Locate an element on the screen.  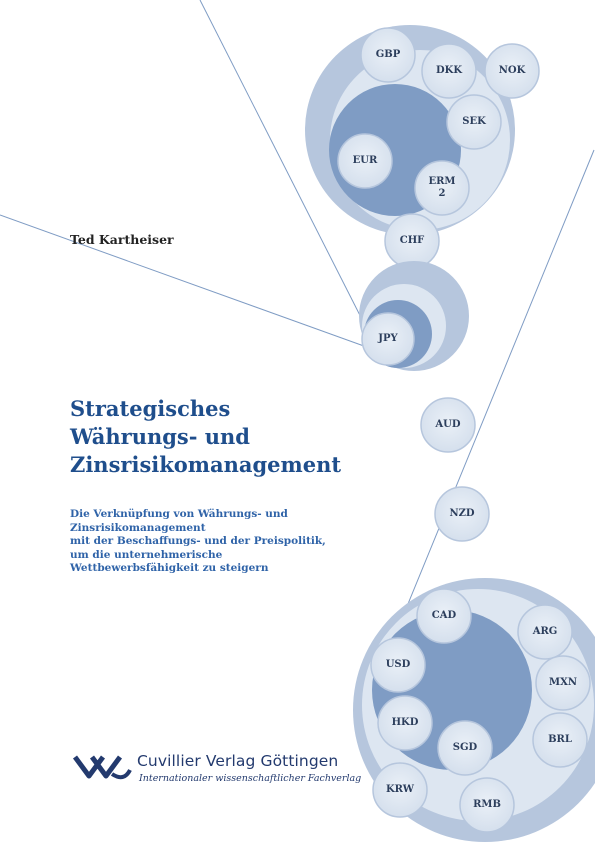
author-name: Ted Kartheiser is located at coordinates (122, 239).